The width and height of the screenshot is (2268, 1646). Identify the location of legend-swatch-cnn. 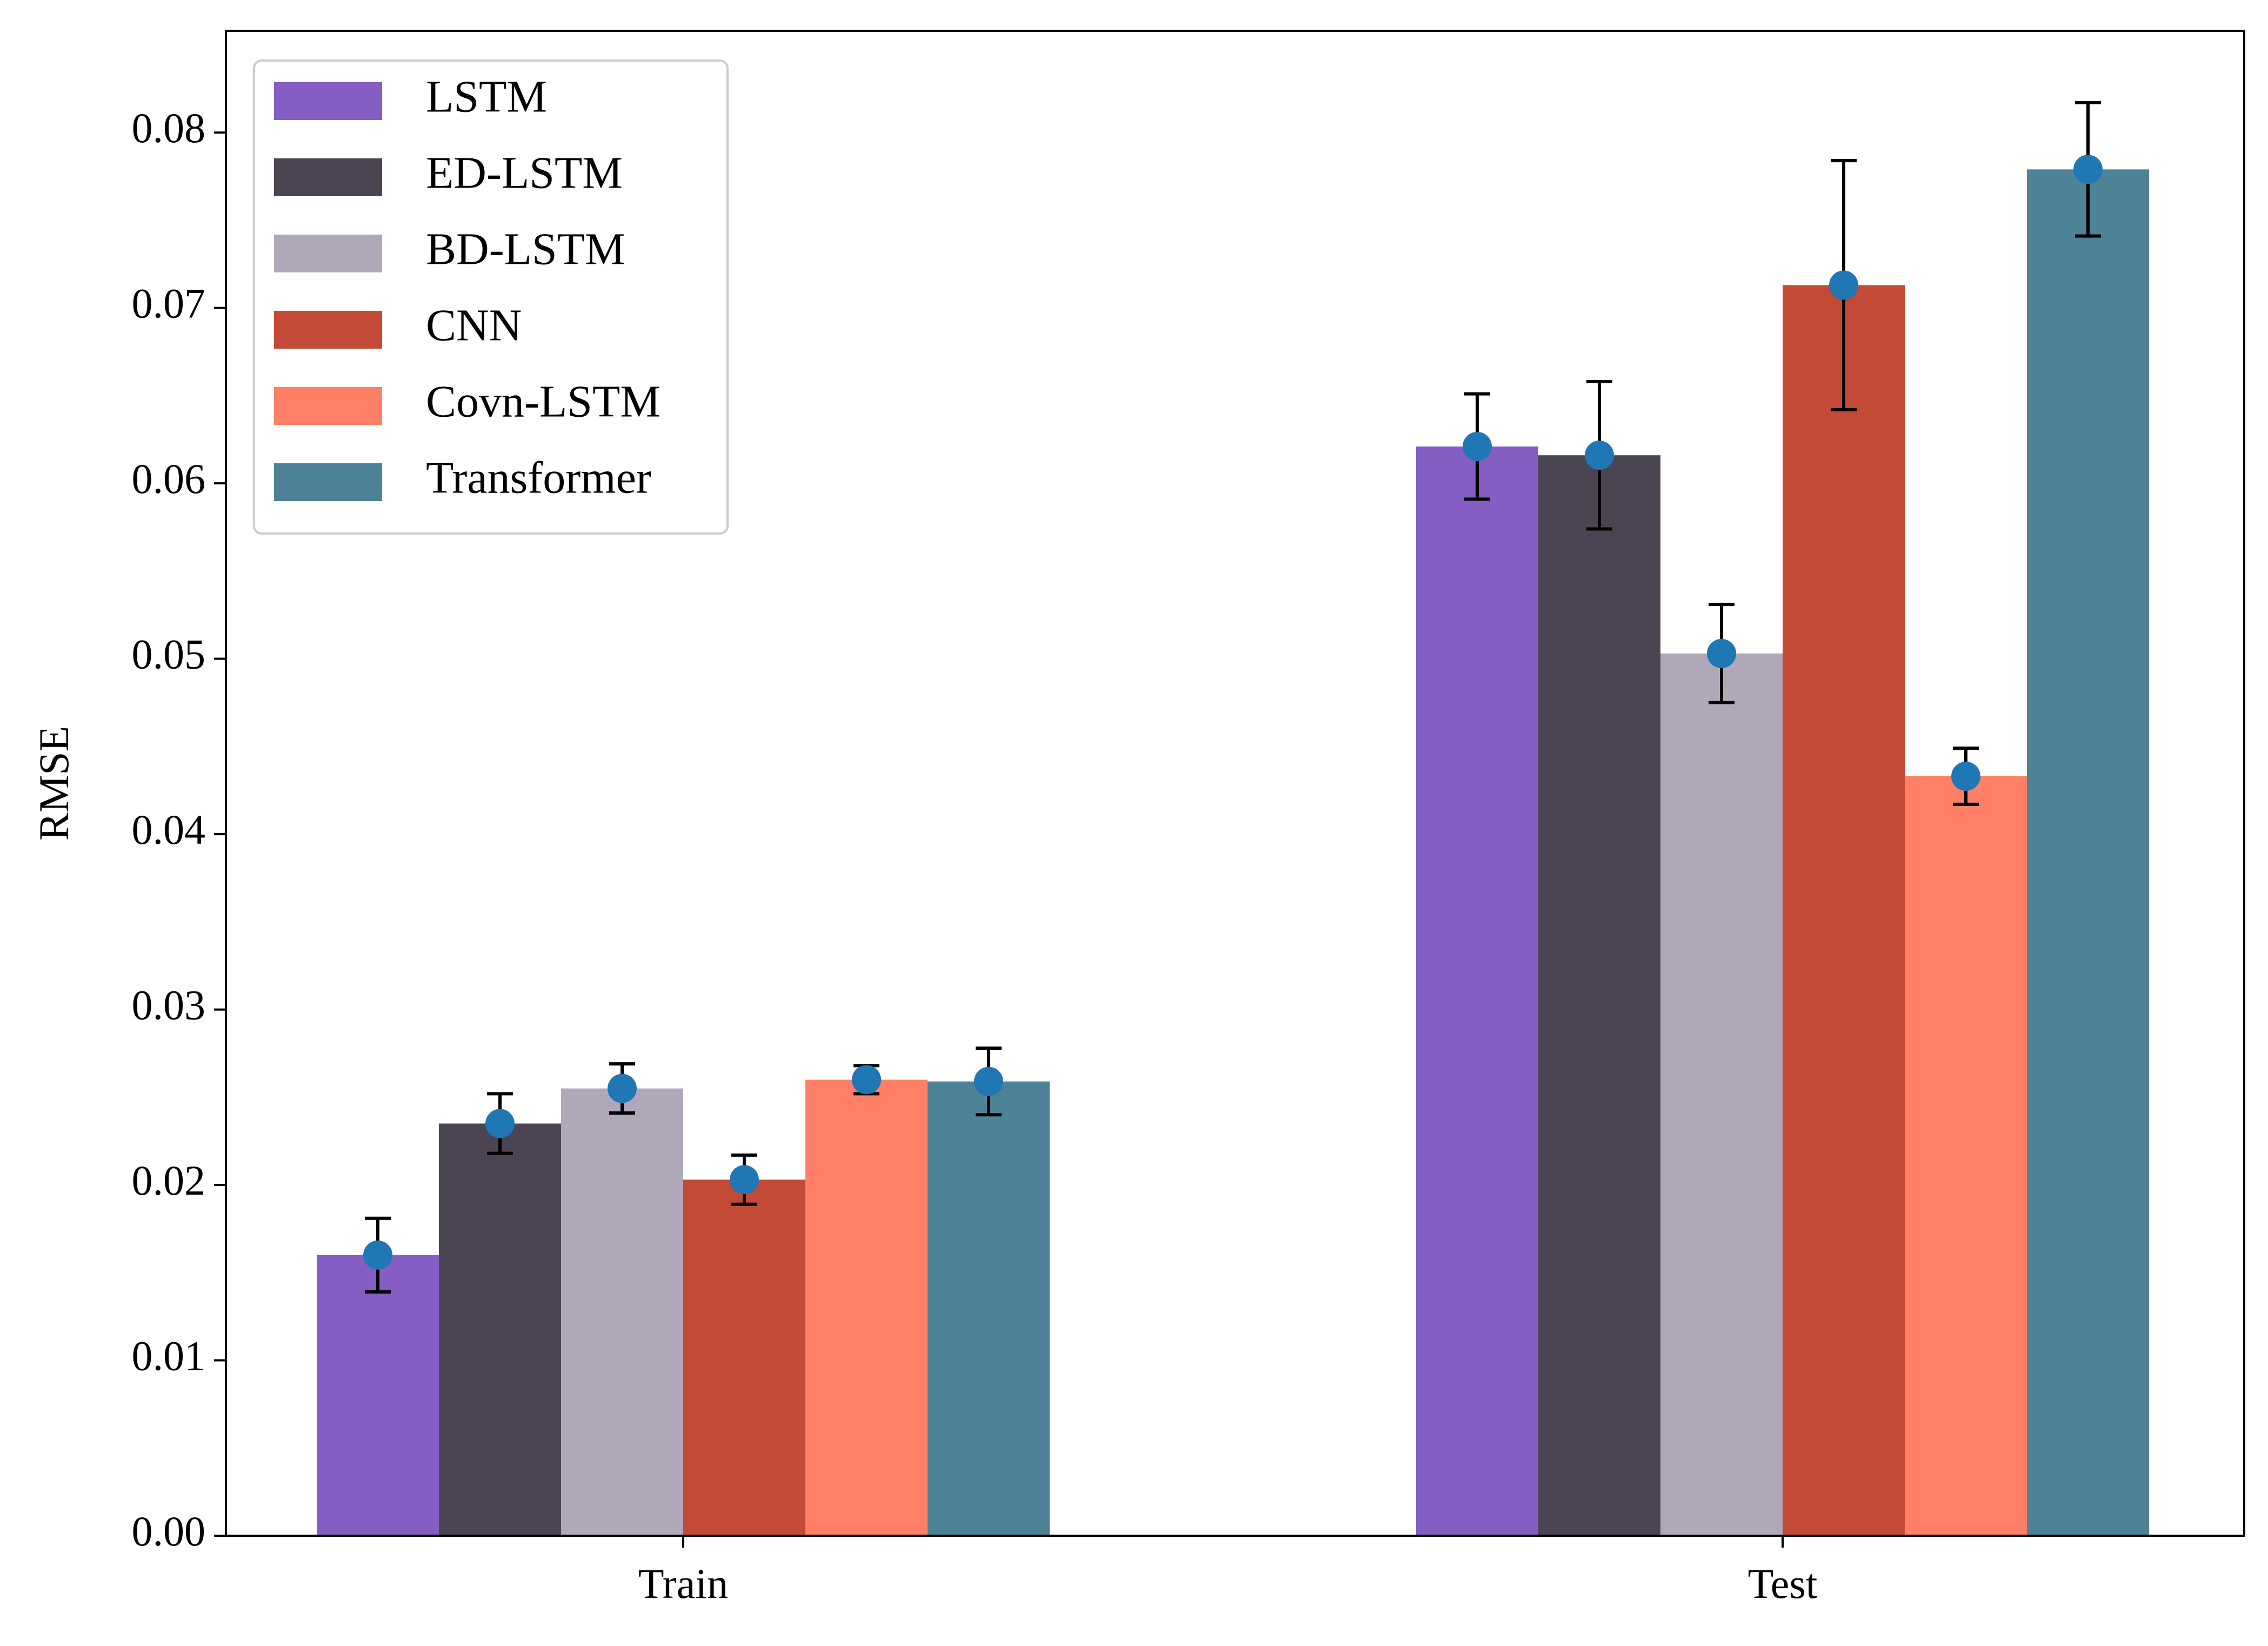
(328, 330).